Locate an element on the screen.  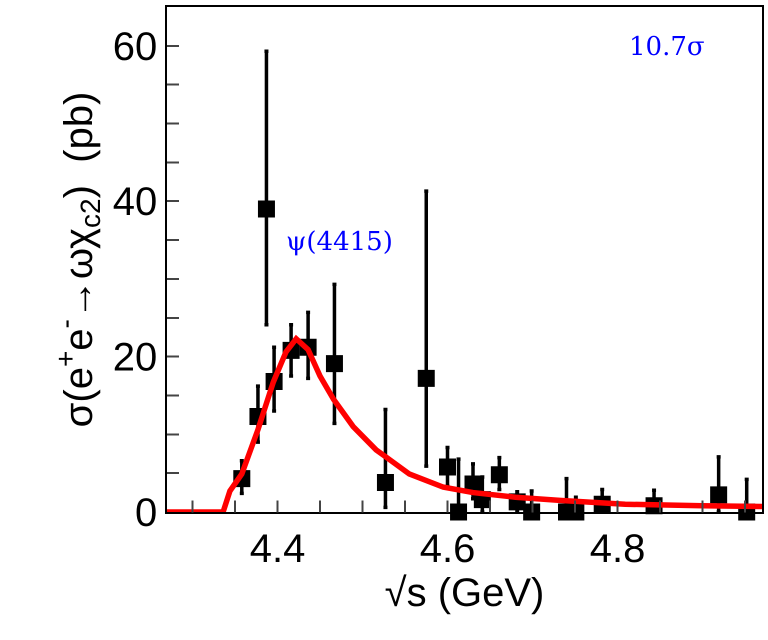
x-axis-title: √s (GeV) is located at coordinates (464, 592).